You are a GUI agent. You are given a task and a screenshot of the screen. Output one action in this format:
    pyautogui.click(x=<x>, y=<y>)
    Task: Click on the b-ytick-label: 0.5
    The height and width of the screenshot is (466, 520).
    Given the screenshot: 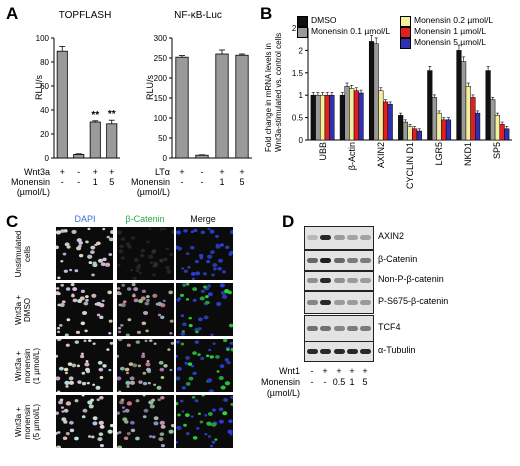 What is the action you would take?
    pyautogui.click(x=298, y=118)
    